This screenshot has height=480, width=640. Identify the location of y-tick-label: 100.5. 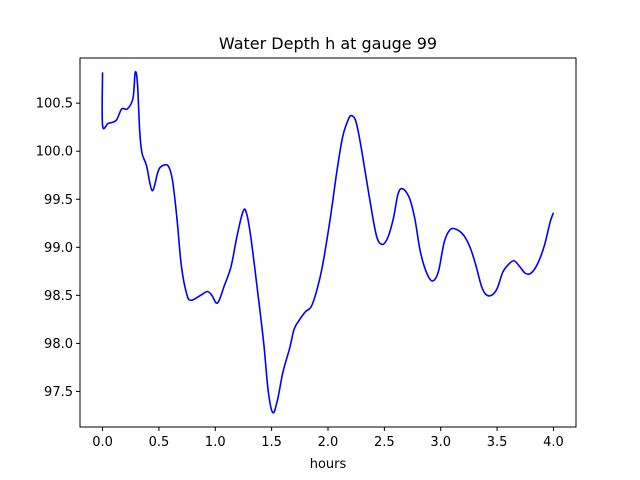
(54, 104).